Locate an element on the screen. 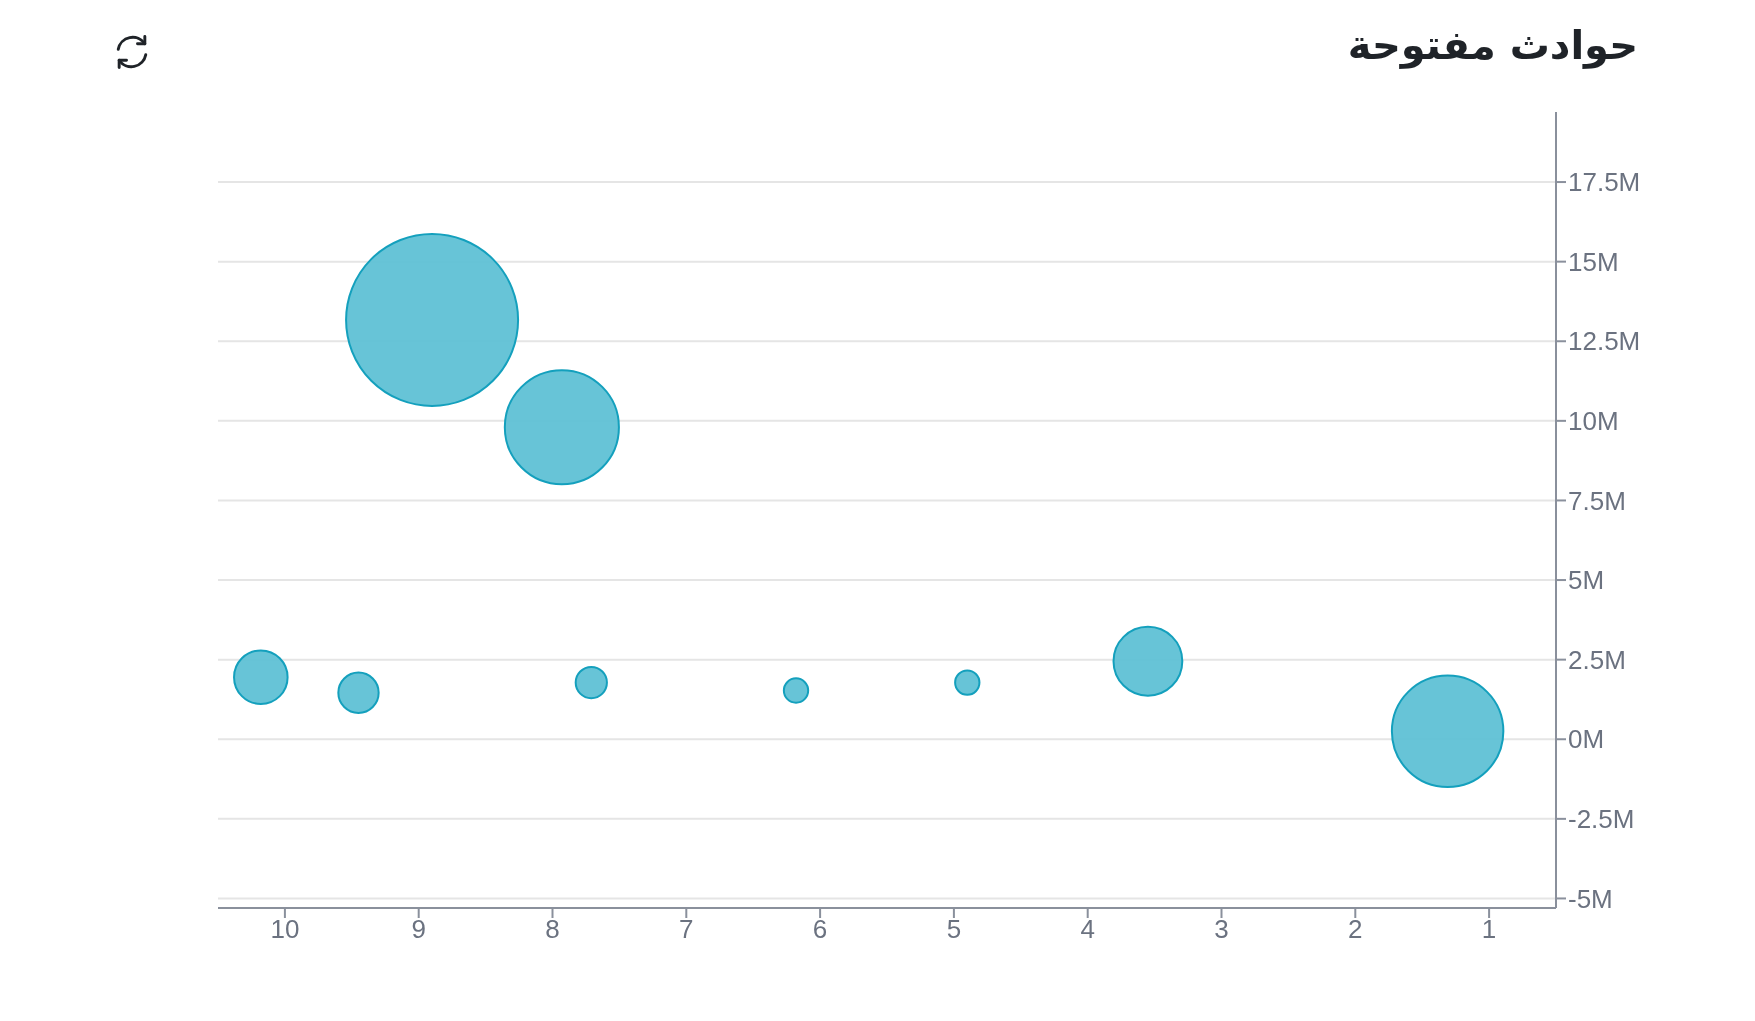 This screenshot has height=1021, width=1755. chart-title: حوادث مفتوحة is located at coordinates (1492, 45).